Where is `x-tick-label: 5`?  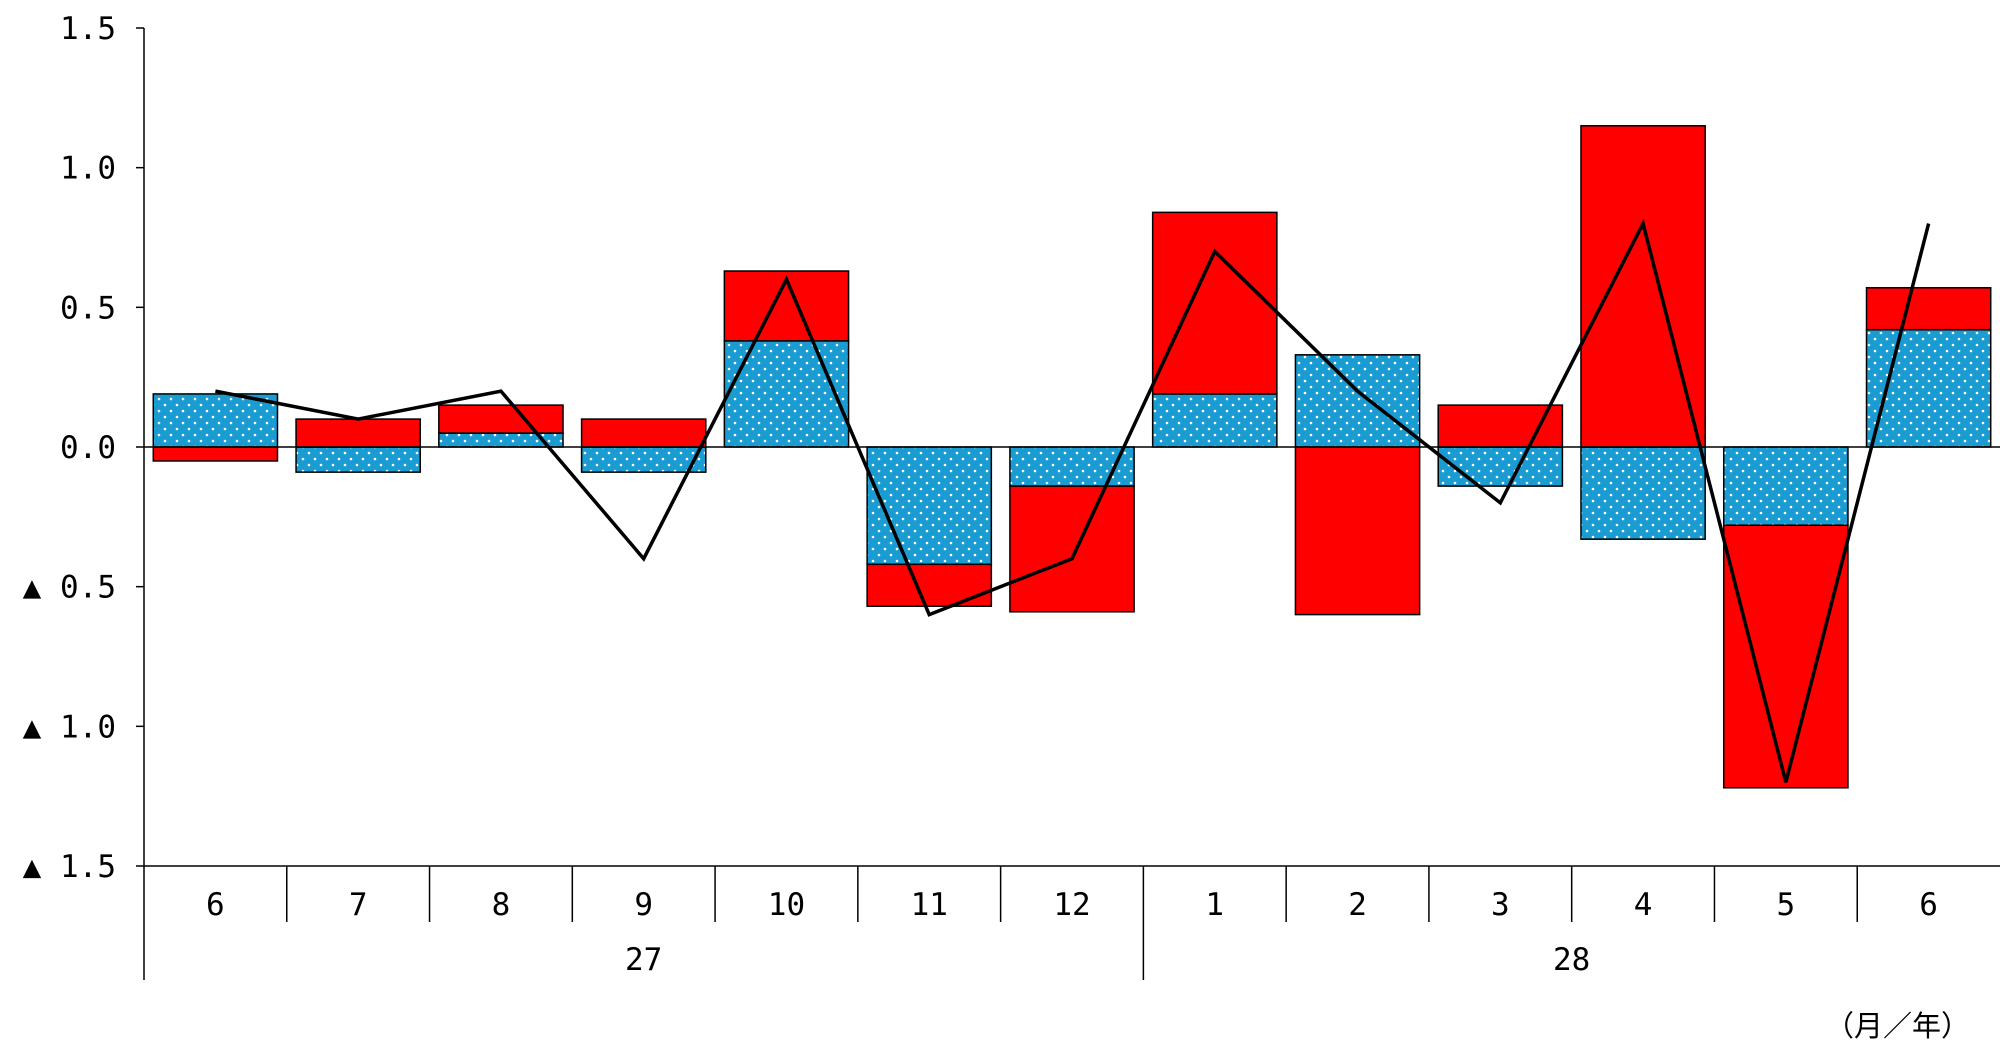
x-tick-label: 5 is located at coordinates (1786, 905).